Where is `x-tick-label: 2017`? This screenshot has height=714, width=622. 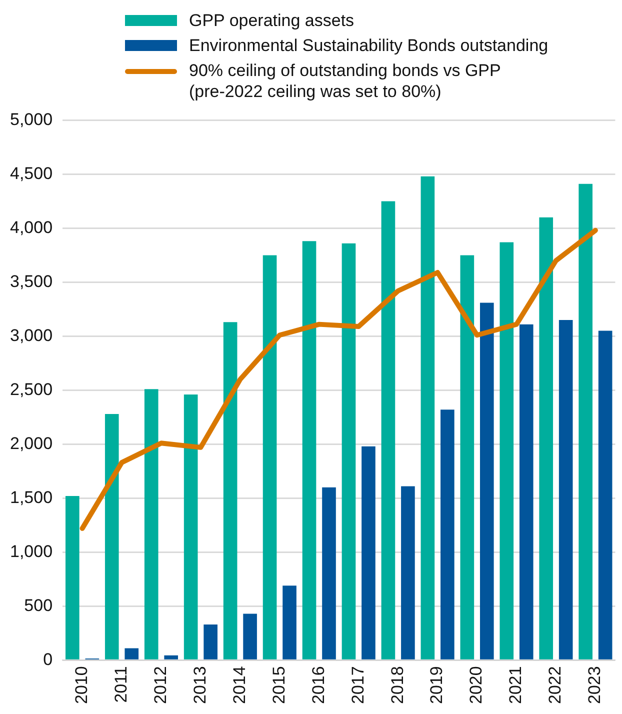 x-tick-label: 2017 is located at coordinates (358, 685).